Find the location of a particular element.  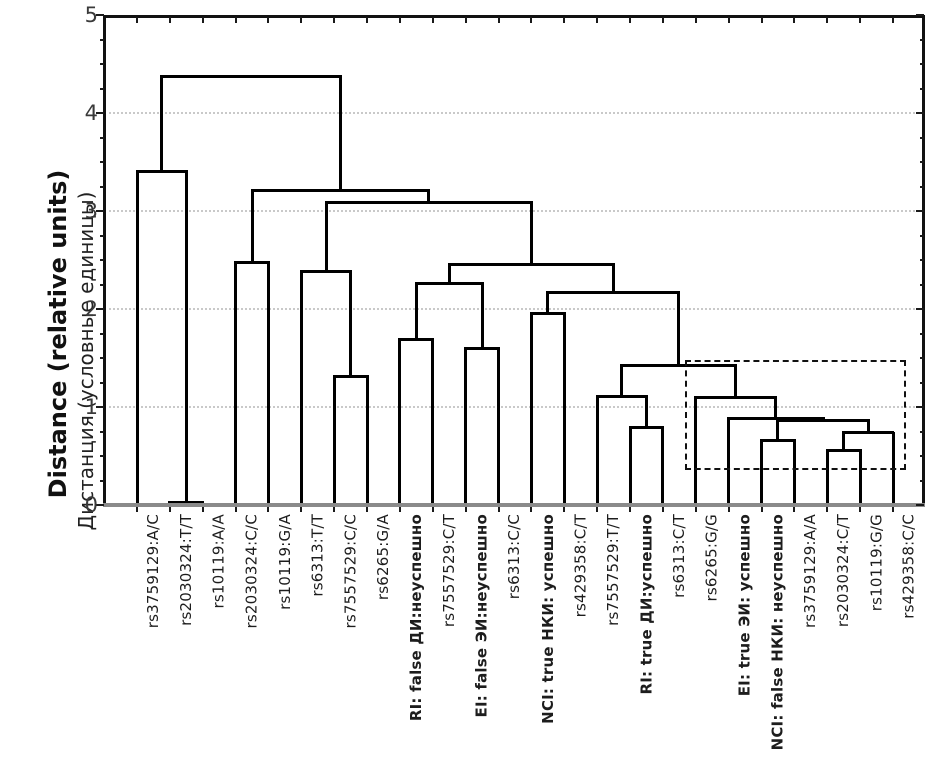

leaf-label: rs6265:G/A is located at coordinates (383, 557).